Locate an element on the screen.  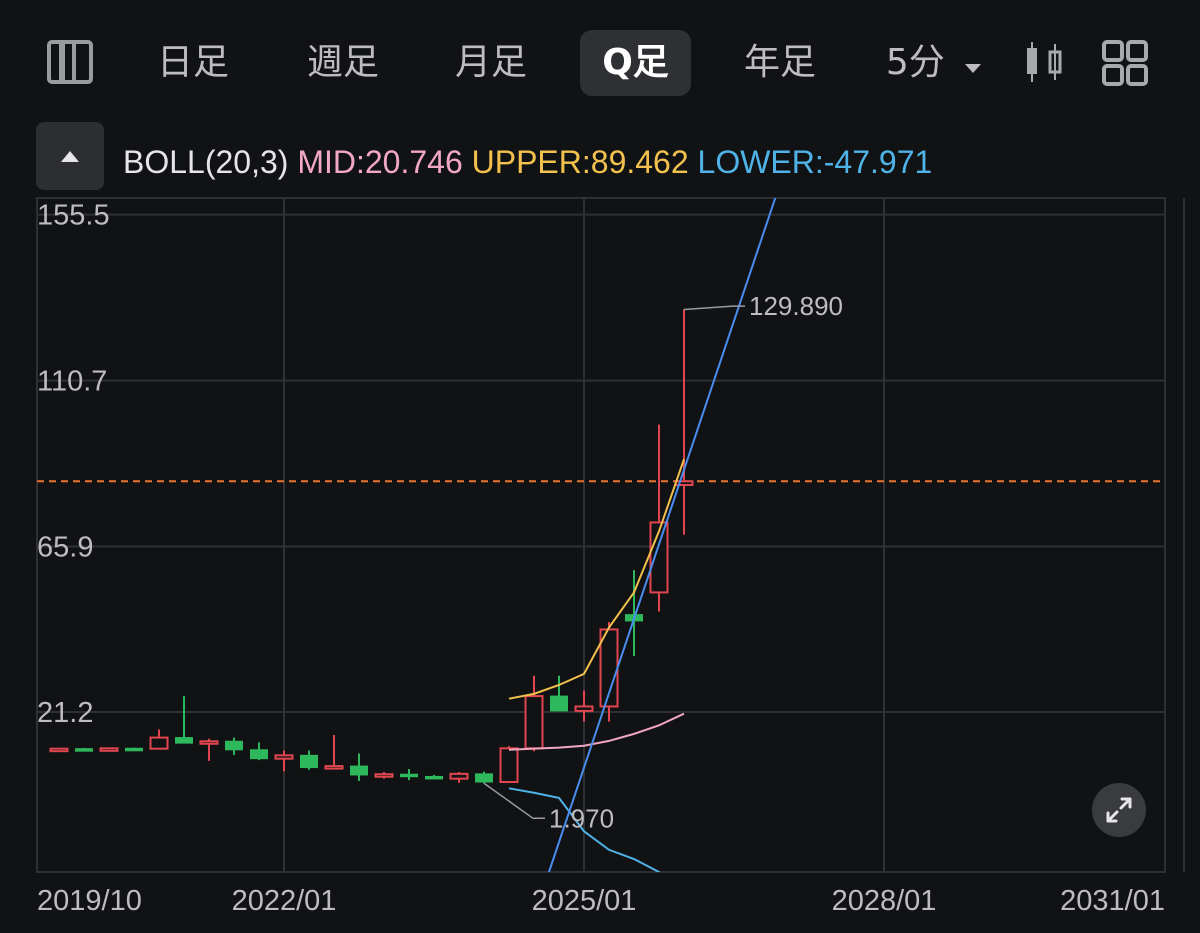
boll-lower-line is located at coordinates (584, 829).